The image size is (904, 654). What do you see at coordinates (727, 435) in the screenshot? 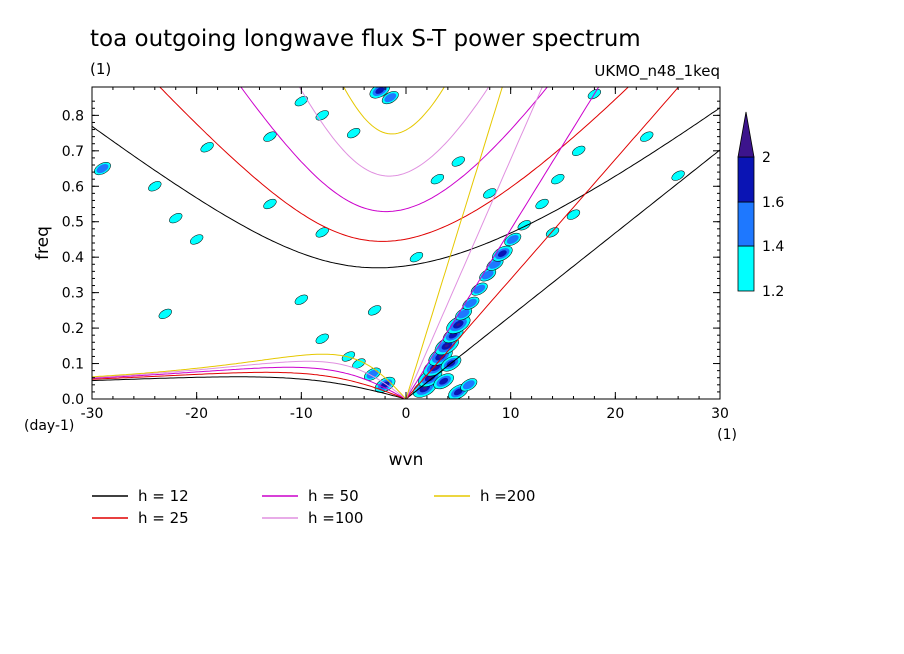
I see `x-unit-label: (1)` at bounding box center [727, 435].